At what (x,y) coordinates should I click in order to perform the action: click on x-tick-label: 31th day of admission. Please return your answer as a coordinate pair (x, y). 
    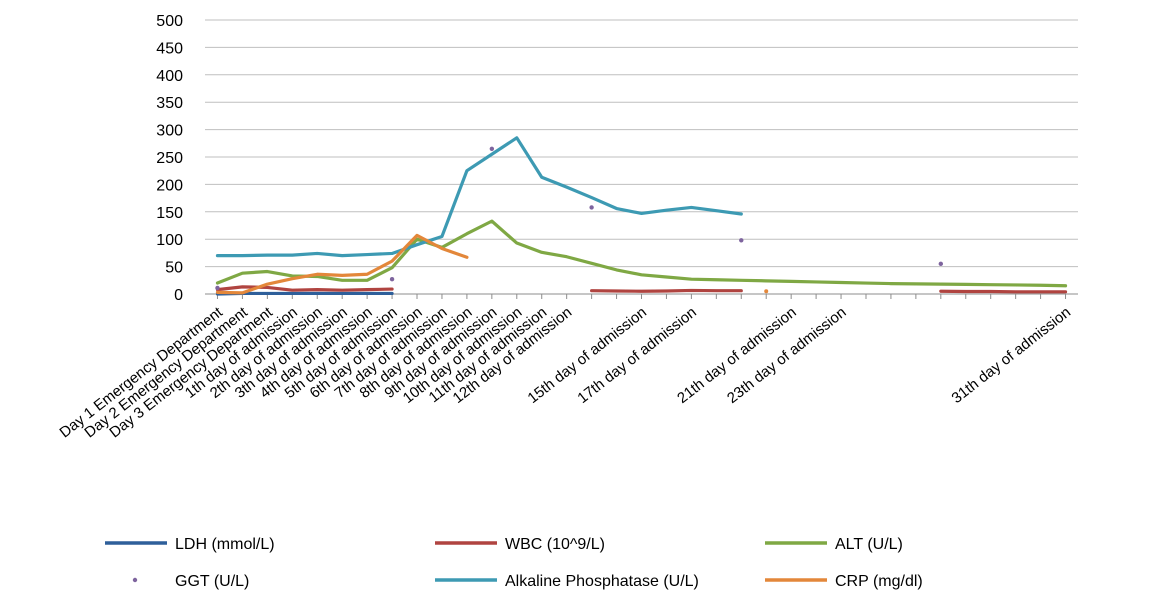
    Looking at the image, I should click on (1011, 355).